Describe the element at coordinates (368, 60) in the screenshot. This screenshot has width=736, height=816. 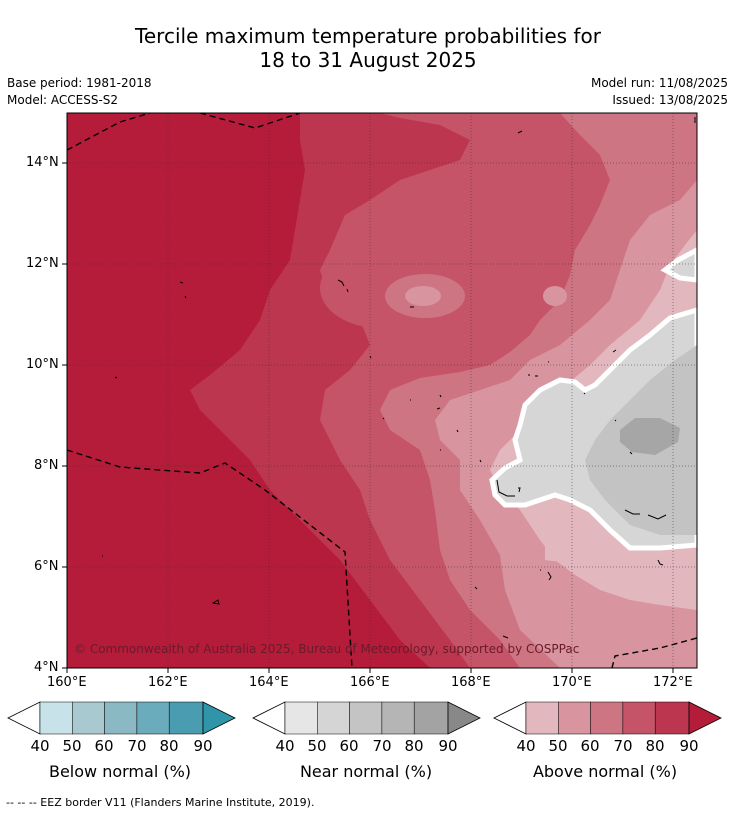
I see `title-line-2: 18 to 31 August 2025` at that location.